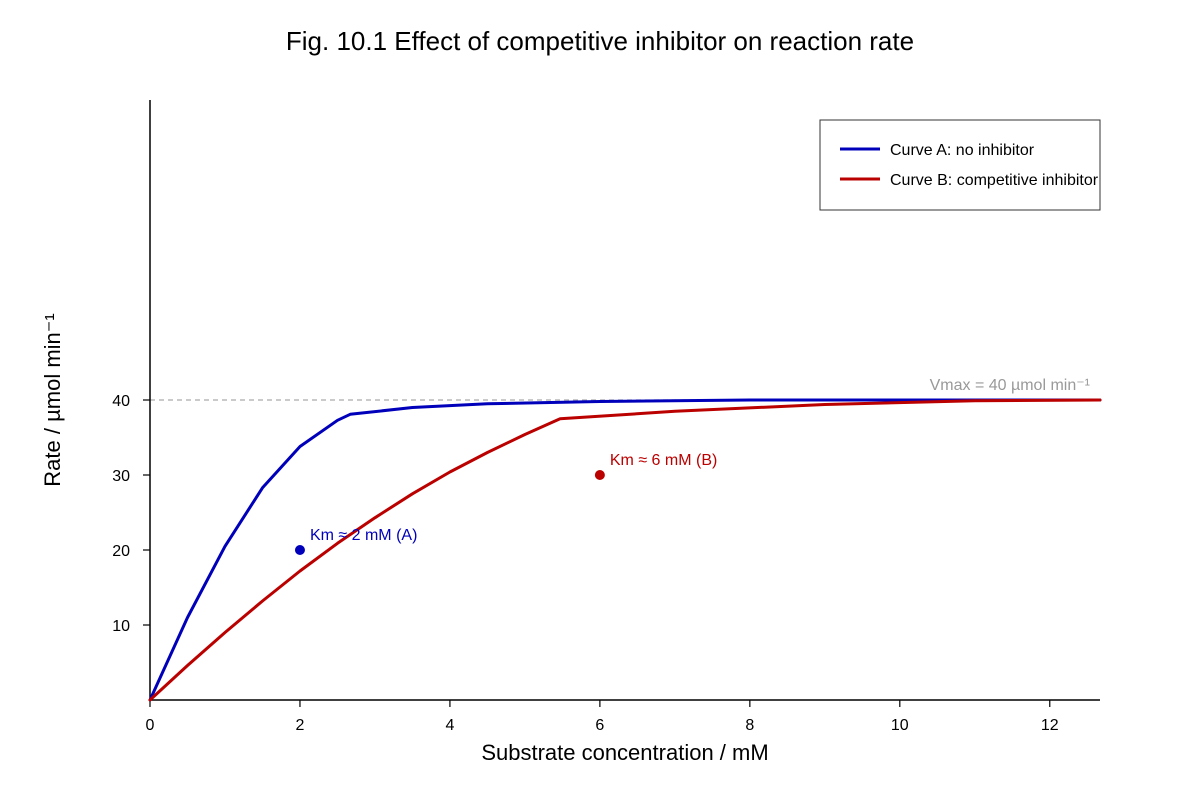 The image size is (1200, 800). I want to click on x-tick-label: 2, so click(300, 725).